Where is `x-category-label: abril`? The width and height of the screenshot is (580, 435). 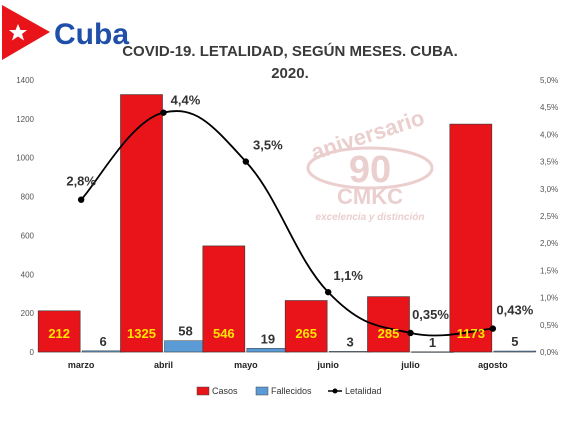 x-category-label: abril is located at coordinates (163, 365).